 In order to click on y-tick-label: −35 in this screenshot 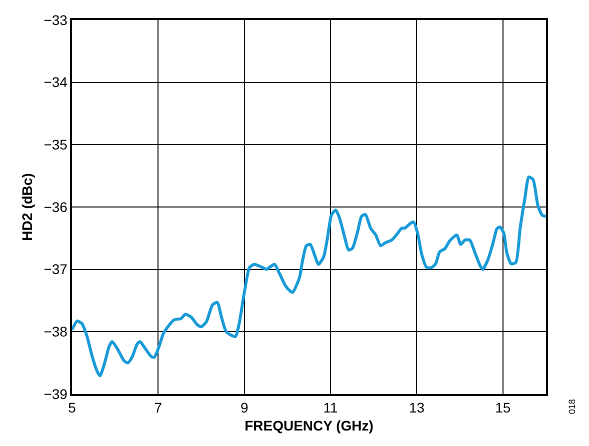, I will do `click(56, 144)`.